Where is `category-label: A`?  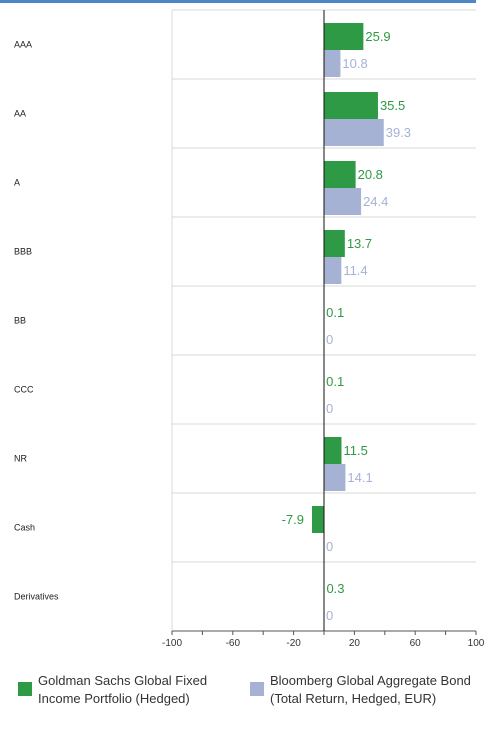 category-label: A is located at coordinates (17, 183).